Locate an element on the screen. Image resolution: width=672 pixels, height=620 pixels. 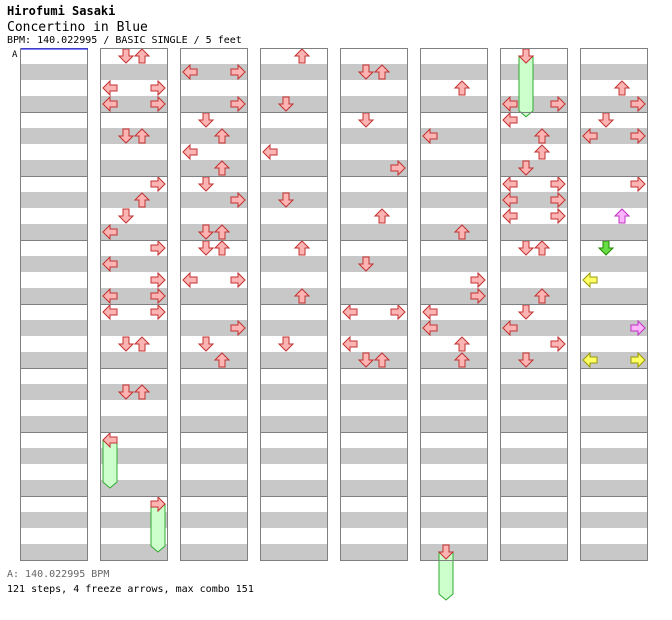
measure-box is located at coordinates (134, 528).